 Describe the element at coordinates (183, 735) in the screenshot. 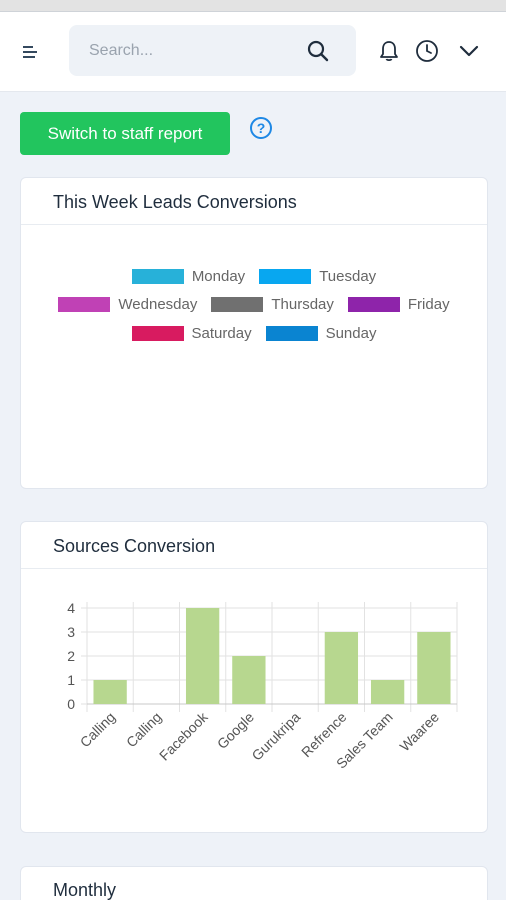

I see `x-tick-label: Facebook` at that location.